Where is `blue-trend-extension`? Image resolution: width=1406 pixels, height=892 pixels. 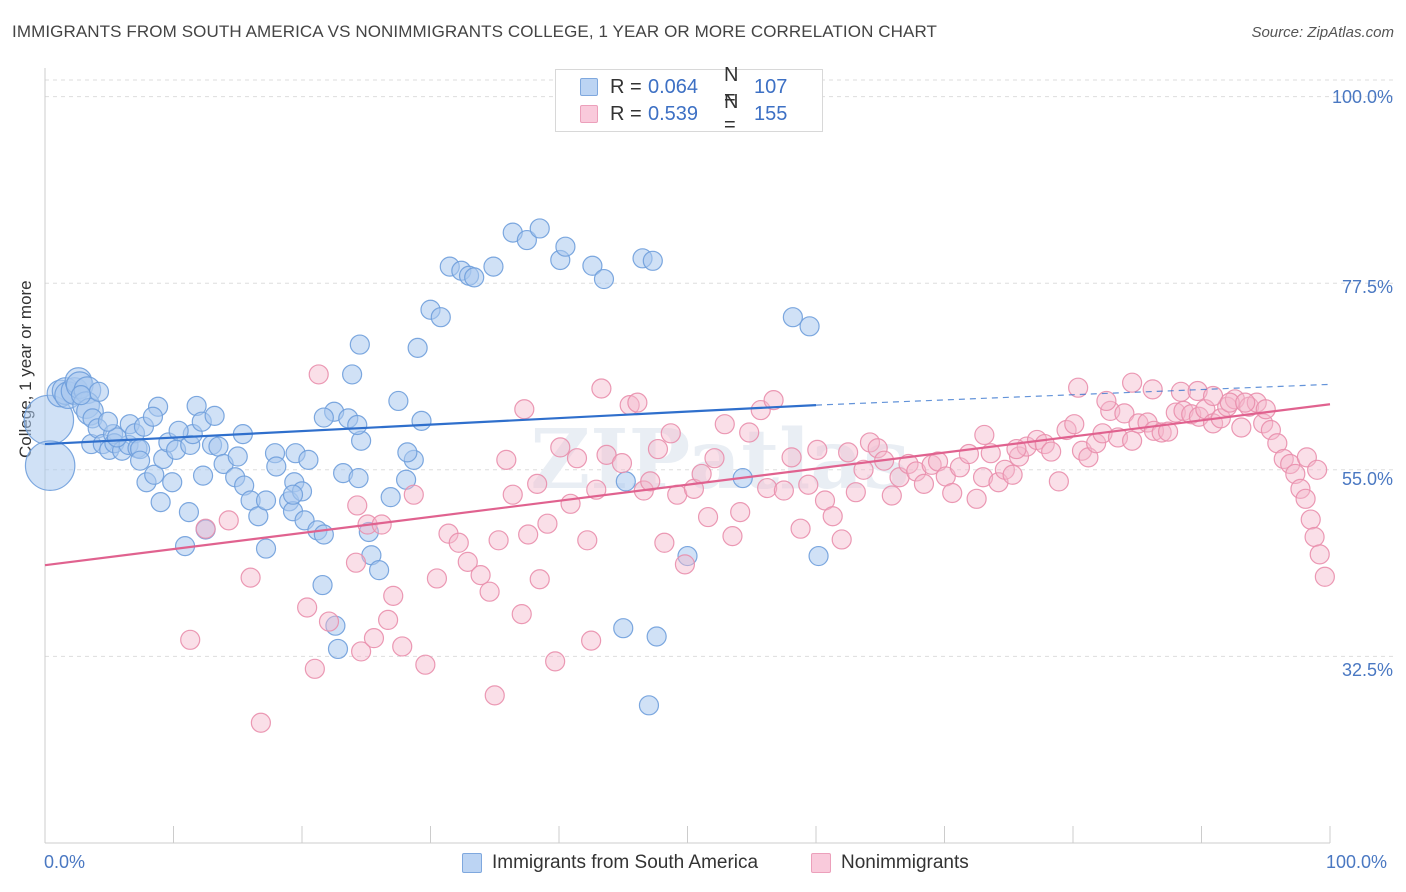
blue-trend-extension is located at coordinates (1073, 394).